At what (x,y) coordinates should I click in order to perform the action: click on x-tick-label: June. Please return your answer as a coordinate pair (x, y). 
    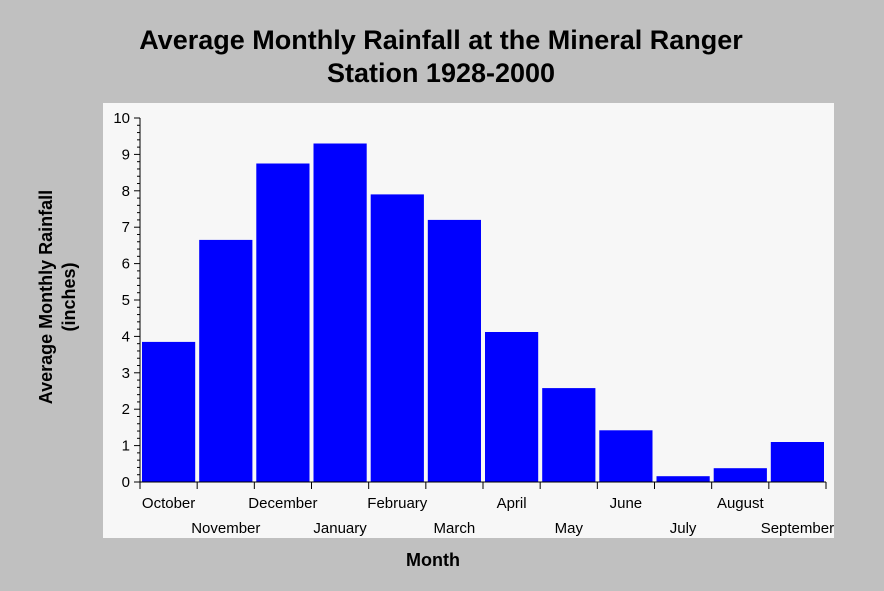
    Looking at the image, I should click on (626, 503).